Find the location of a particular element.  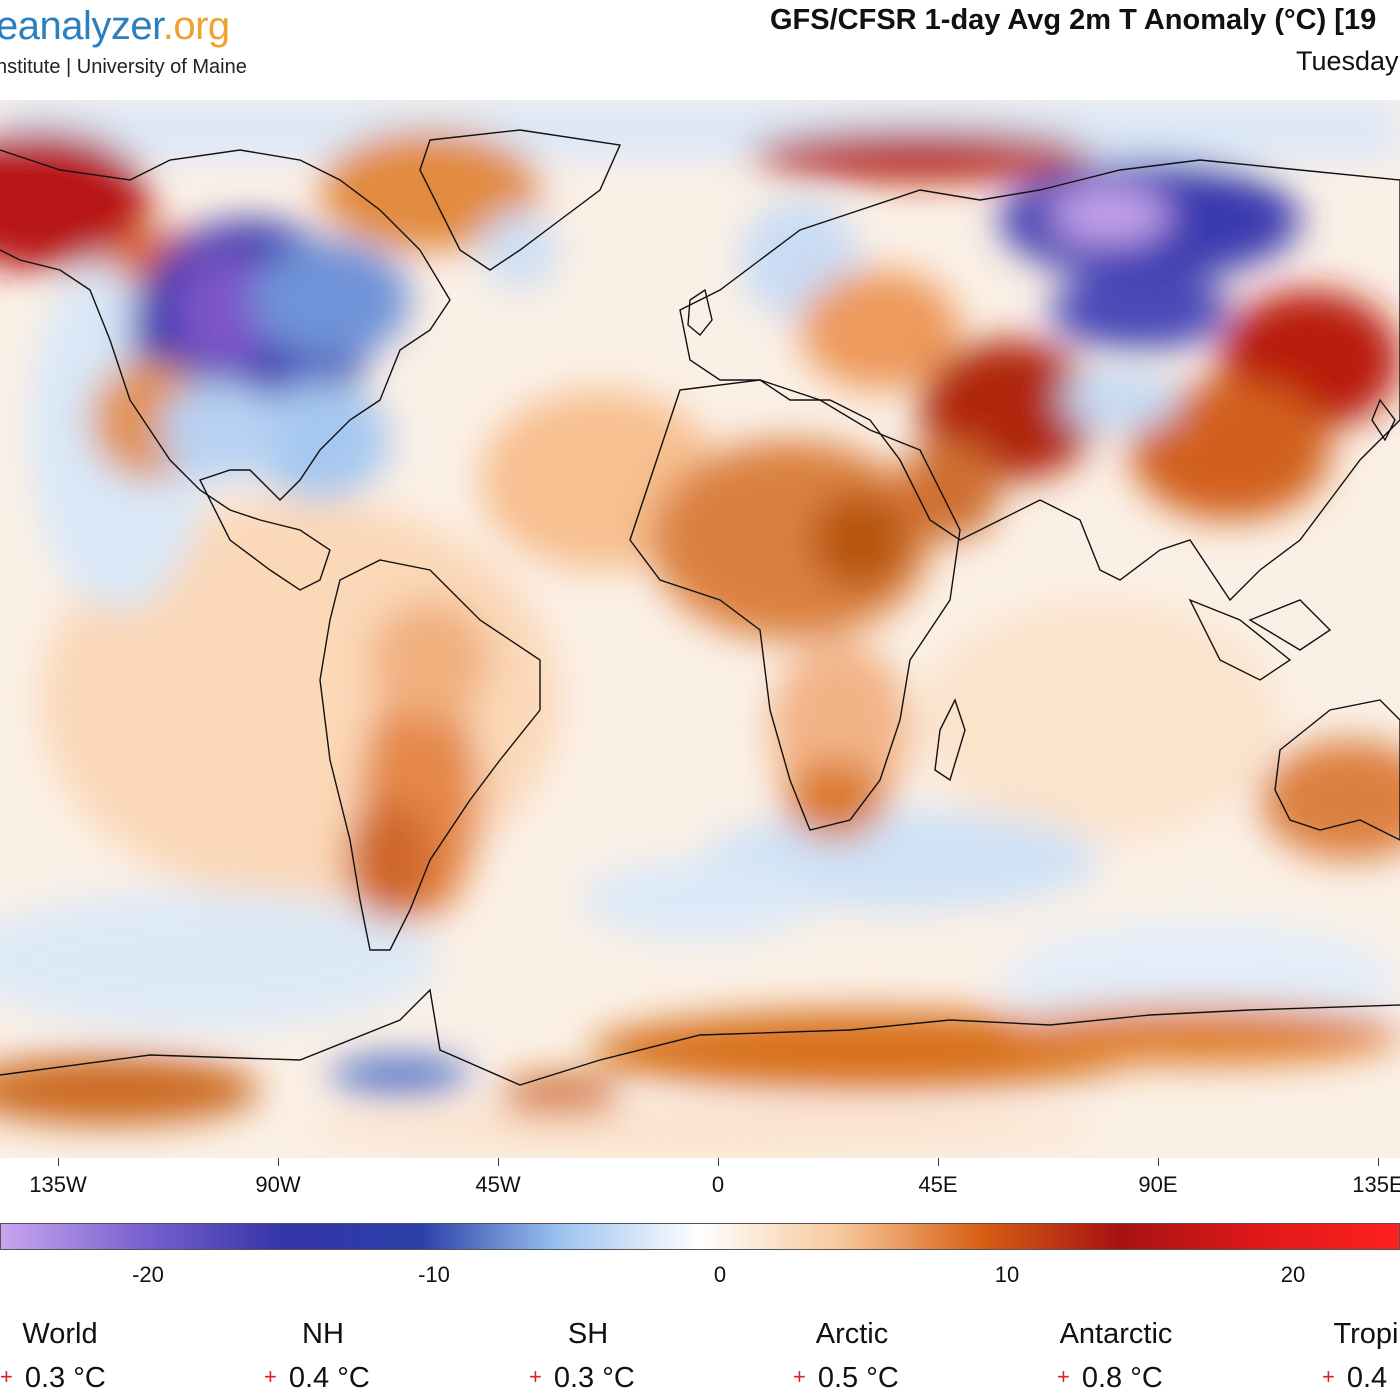

lon-label: 0 is located at coordinates (718, 1184).